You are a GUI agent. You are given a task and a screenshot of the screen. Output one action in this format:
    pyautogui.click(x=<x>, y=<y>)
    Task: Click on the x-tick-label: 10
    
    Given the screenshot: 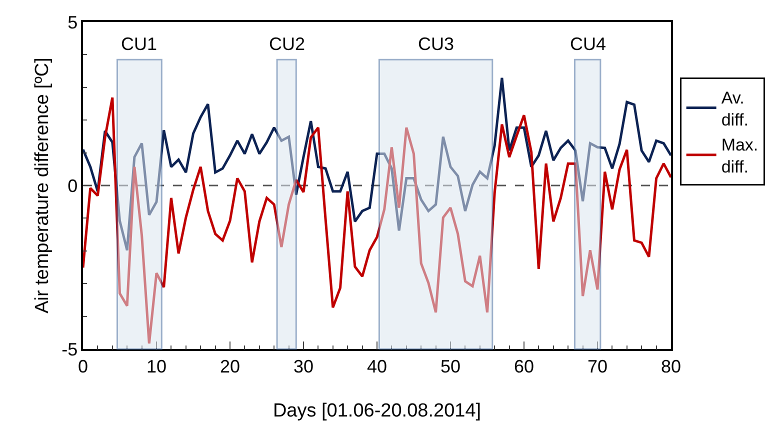 What is the action you would take?
    pyautogui.click(x=156, y=366)
    